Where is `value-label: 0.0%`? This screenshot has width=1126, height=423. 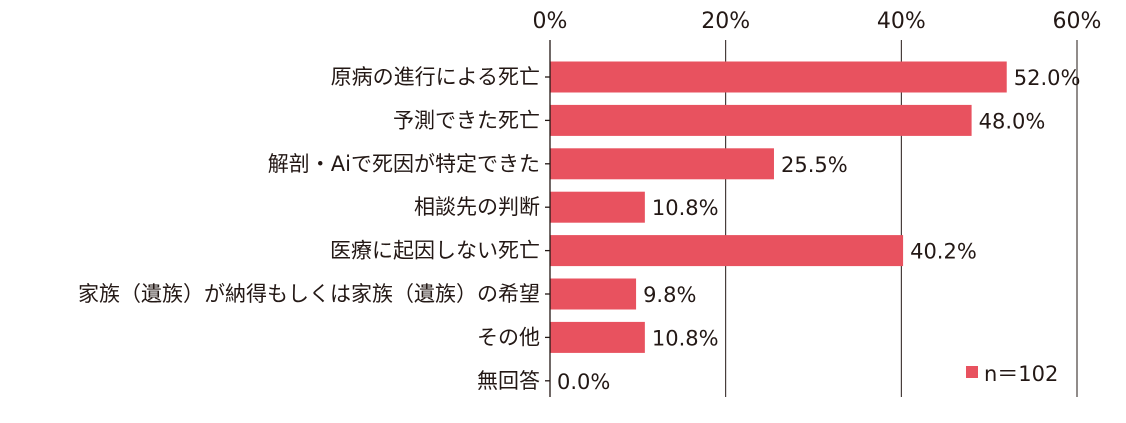
value-label: 0.0% is located at coordinates (583, 382).